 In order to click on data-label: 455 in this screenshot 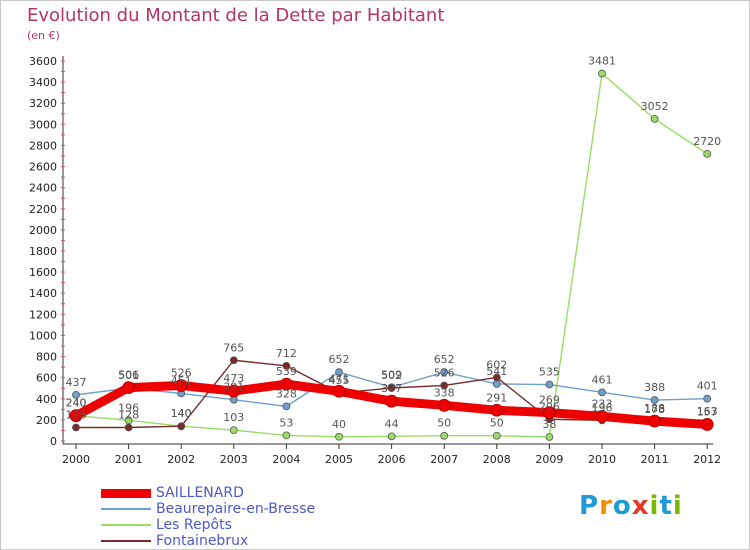, I will do `click(339, 380)`.